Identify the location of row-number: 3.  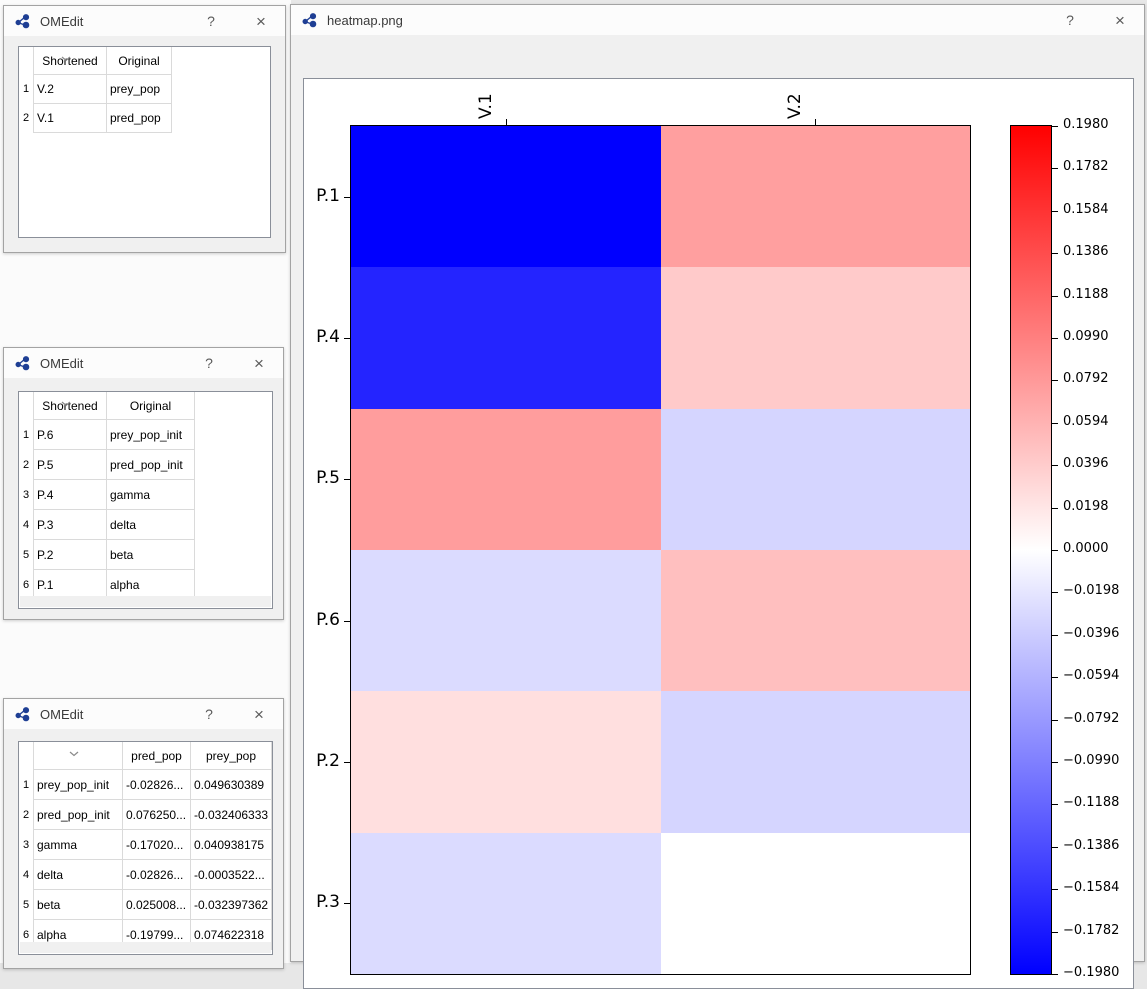
(26, 844).